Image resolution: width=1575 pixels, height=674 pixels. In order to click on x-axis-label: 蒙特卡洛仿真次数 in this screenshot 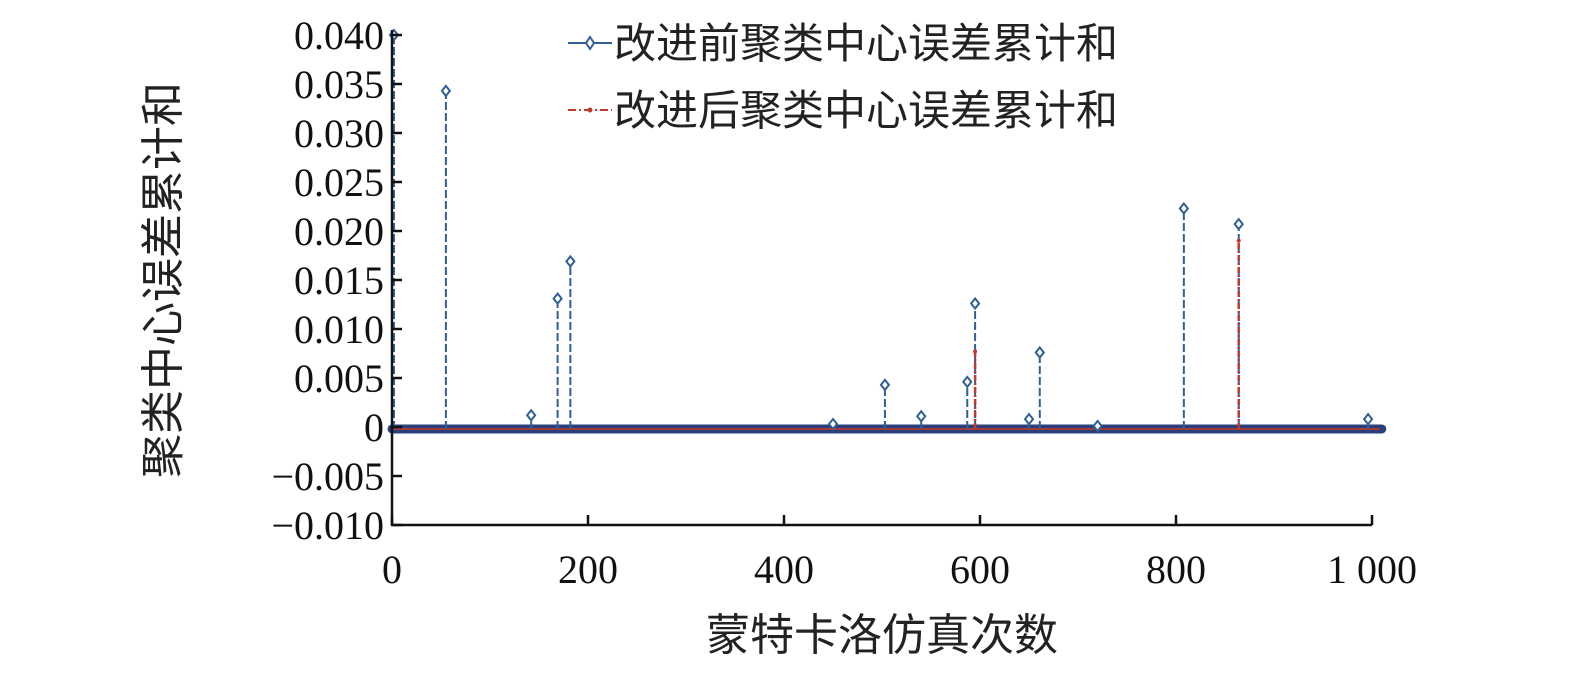, I will do `click(882, 635)`.